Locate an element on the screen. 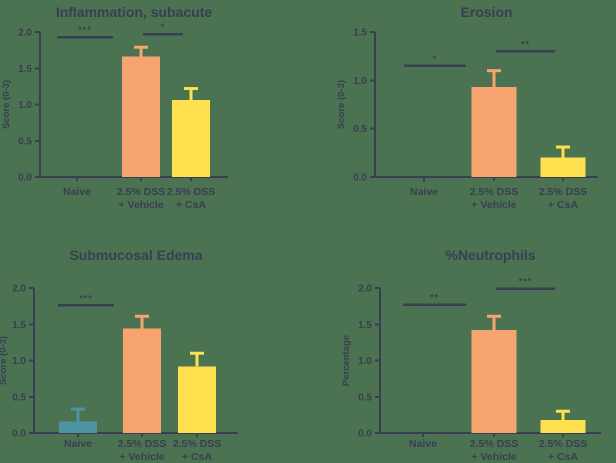  chart-title: Erosion is located at coordinates (486, 12).